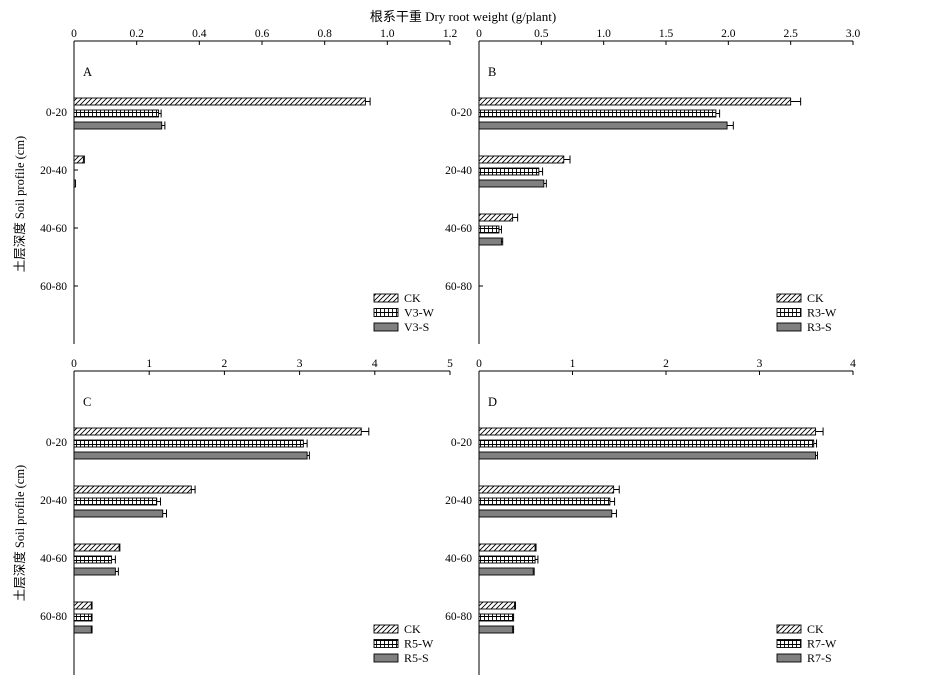 The image size is (932, 692). I want to click on top-axis-label: 根系干重 Dry root weight (g/plant), so click(463, 16).